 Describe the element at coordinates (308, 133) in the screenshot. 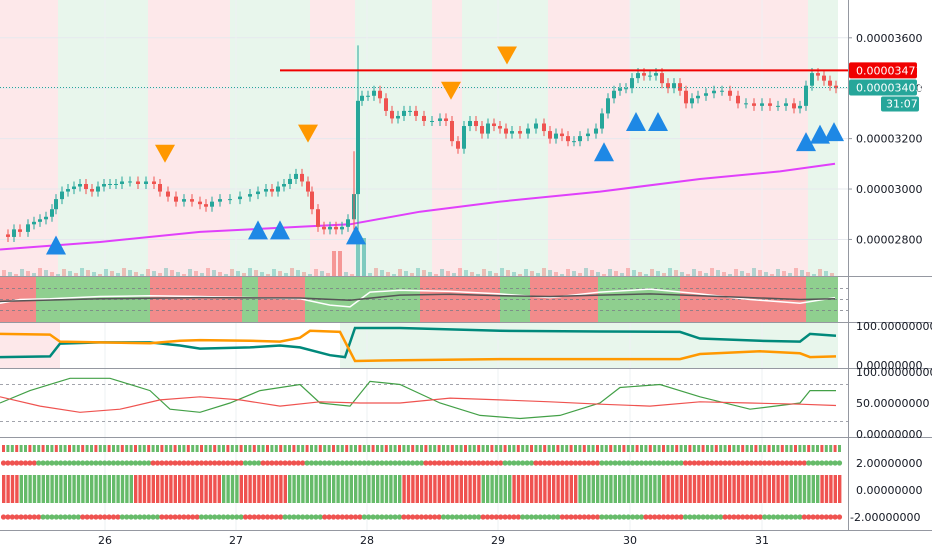

I see `sell-signal-triangle` at that location.